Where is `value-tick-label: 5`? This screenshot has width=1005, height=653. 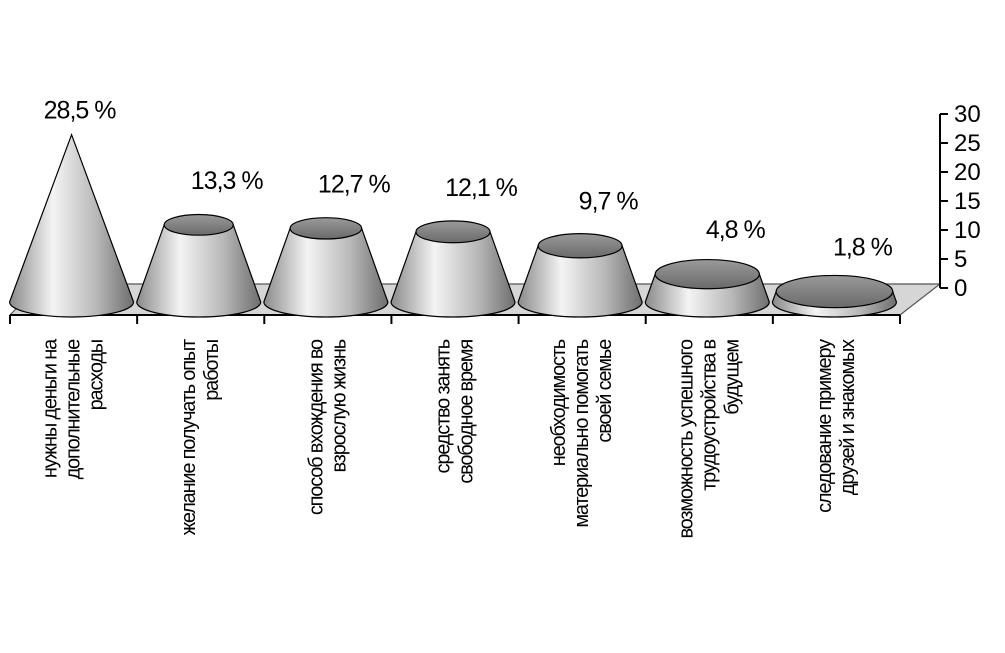 value-tick-label: 5 is located at coordinates (960, 259).